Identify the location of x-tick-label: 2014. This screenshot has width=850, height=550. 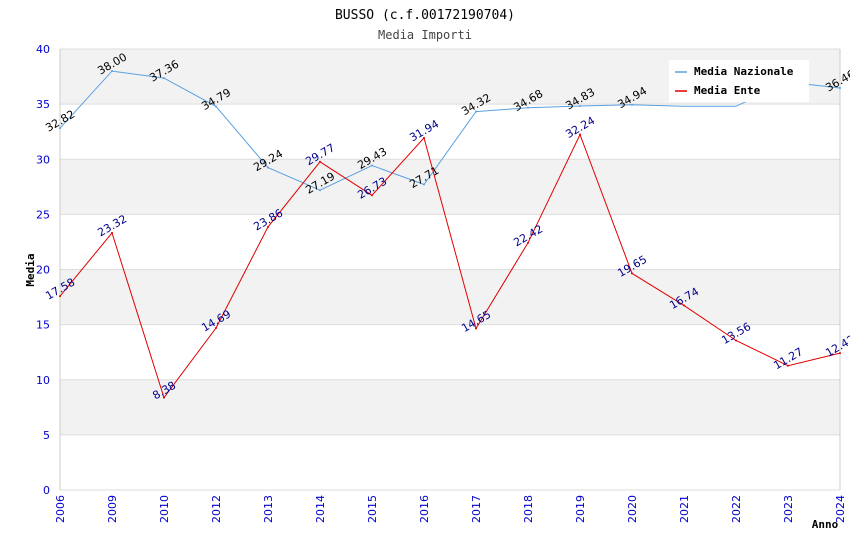
(320, 509).